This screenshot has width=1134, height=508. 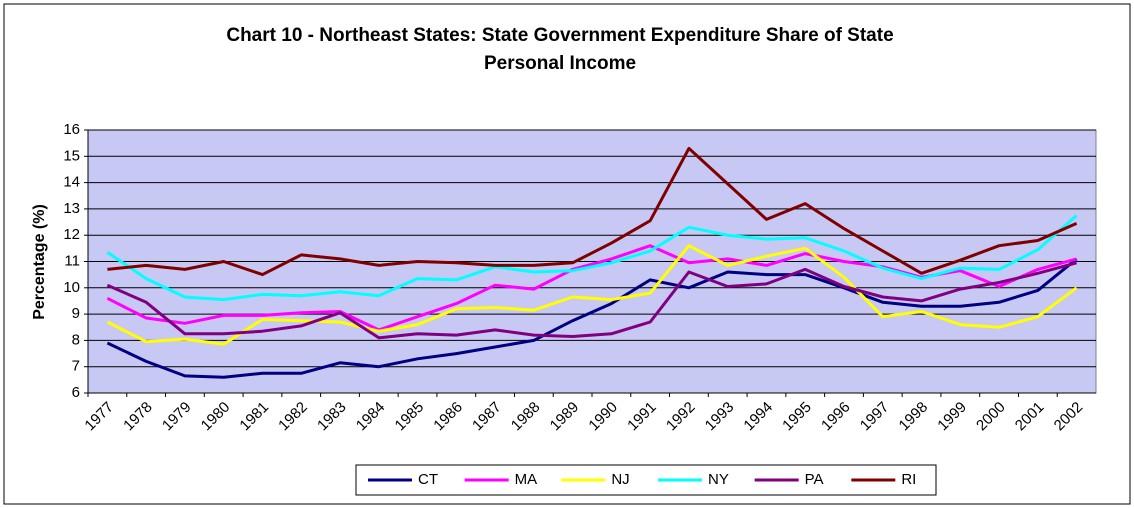 I want to click on legend-label: NY, so click(x=718, y=479).